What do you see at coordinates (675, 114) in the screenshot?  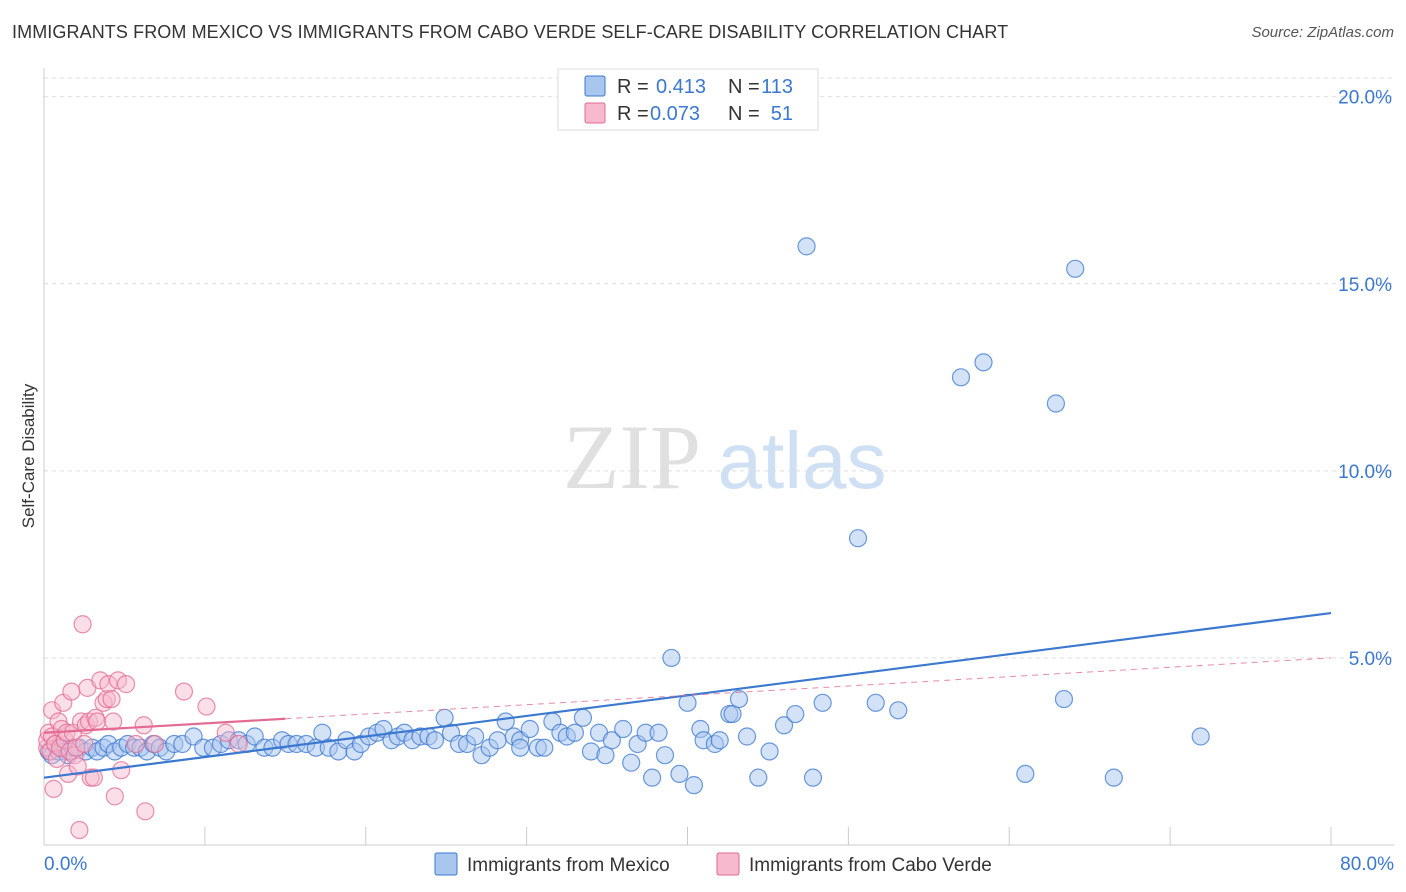 I see `stats-r-value-cabo-verde: 0.073` at bounding box center [675, 114].